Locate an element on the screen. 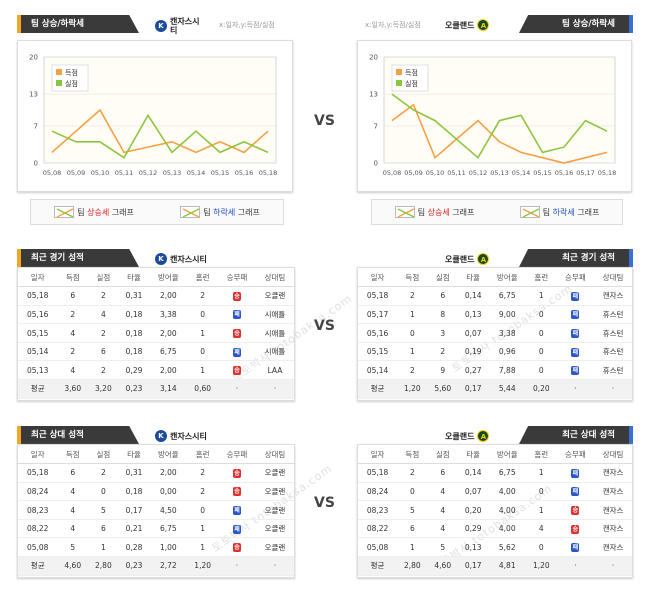  table-cell: 08,23 is located at coordinates (38, 510).